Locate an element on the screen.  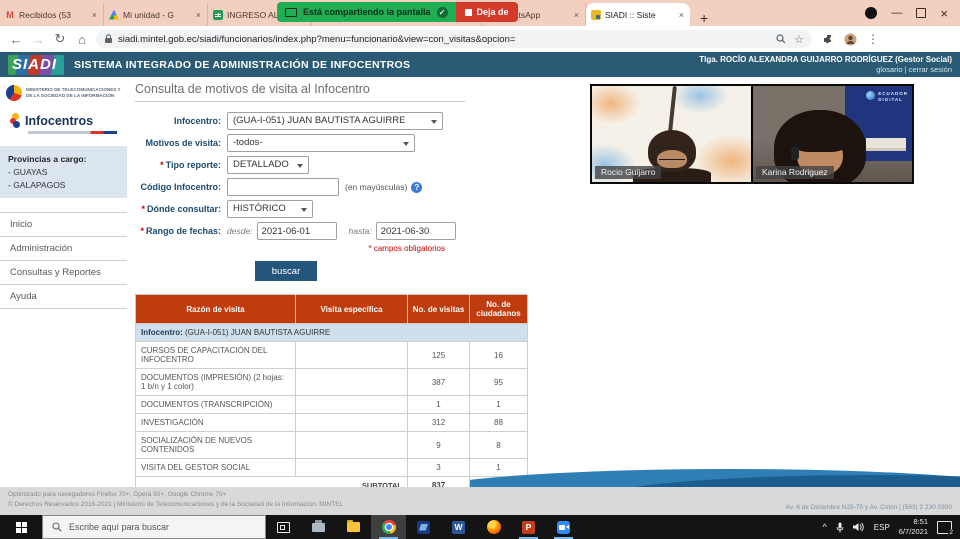
infocentro-select: (GUA-I-051) JUAN BAUTISTA AGUIRRE is located at coordinates (335, 121).